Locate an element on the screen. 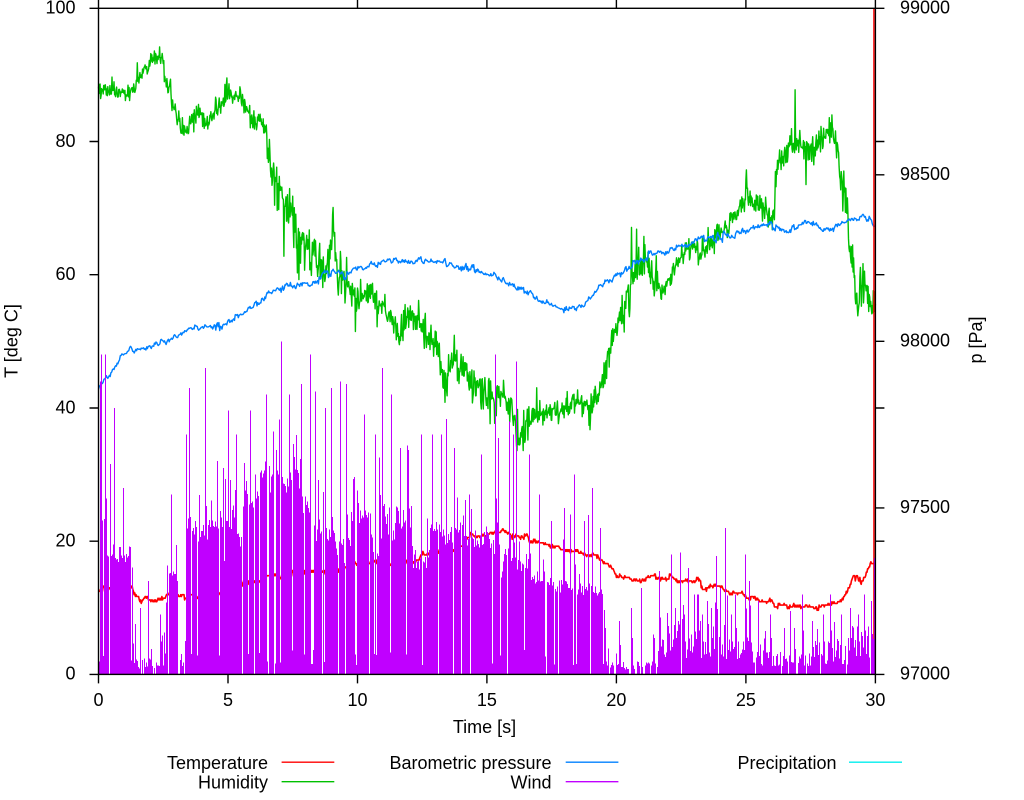 The image size is (1024, 800). svg-text: 10 is located at coordinates (357, 700).